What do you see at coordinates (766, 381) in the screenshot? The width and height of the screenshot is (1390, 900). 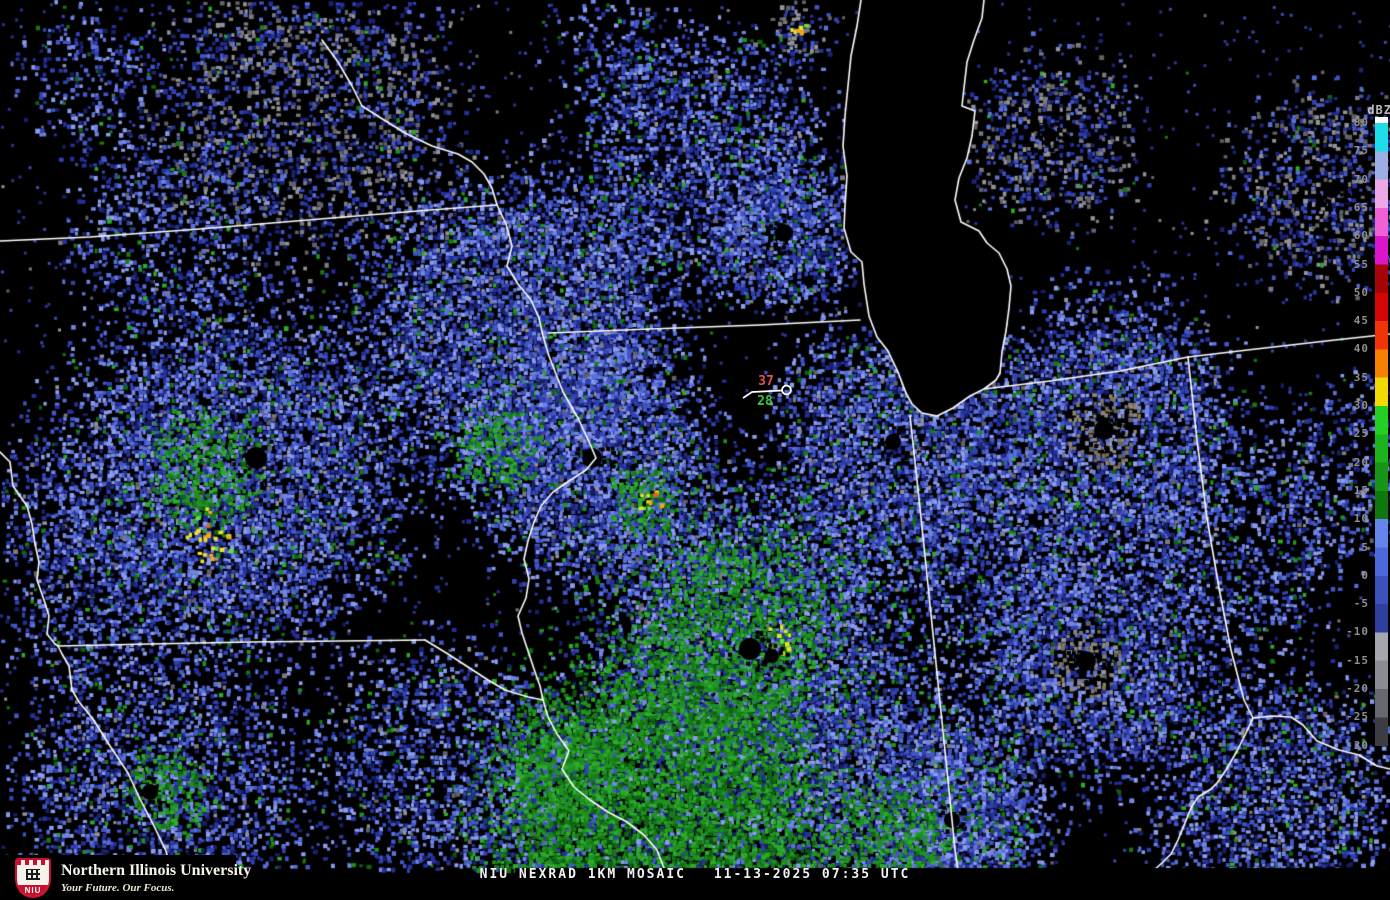 I see `station-temperature: 37` at bounding box center [766, 381].